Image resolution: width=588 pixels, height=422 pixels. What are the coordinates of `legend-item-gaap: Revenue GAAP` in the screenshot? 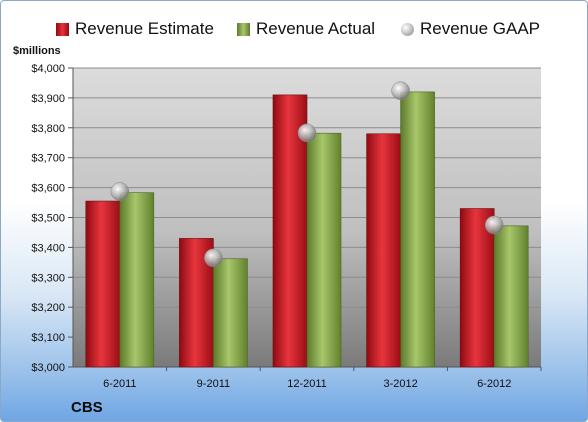 It's located at (470, 29).